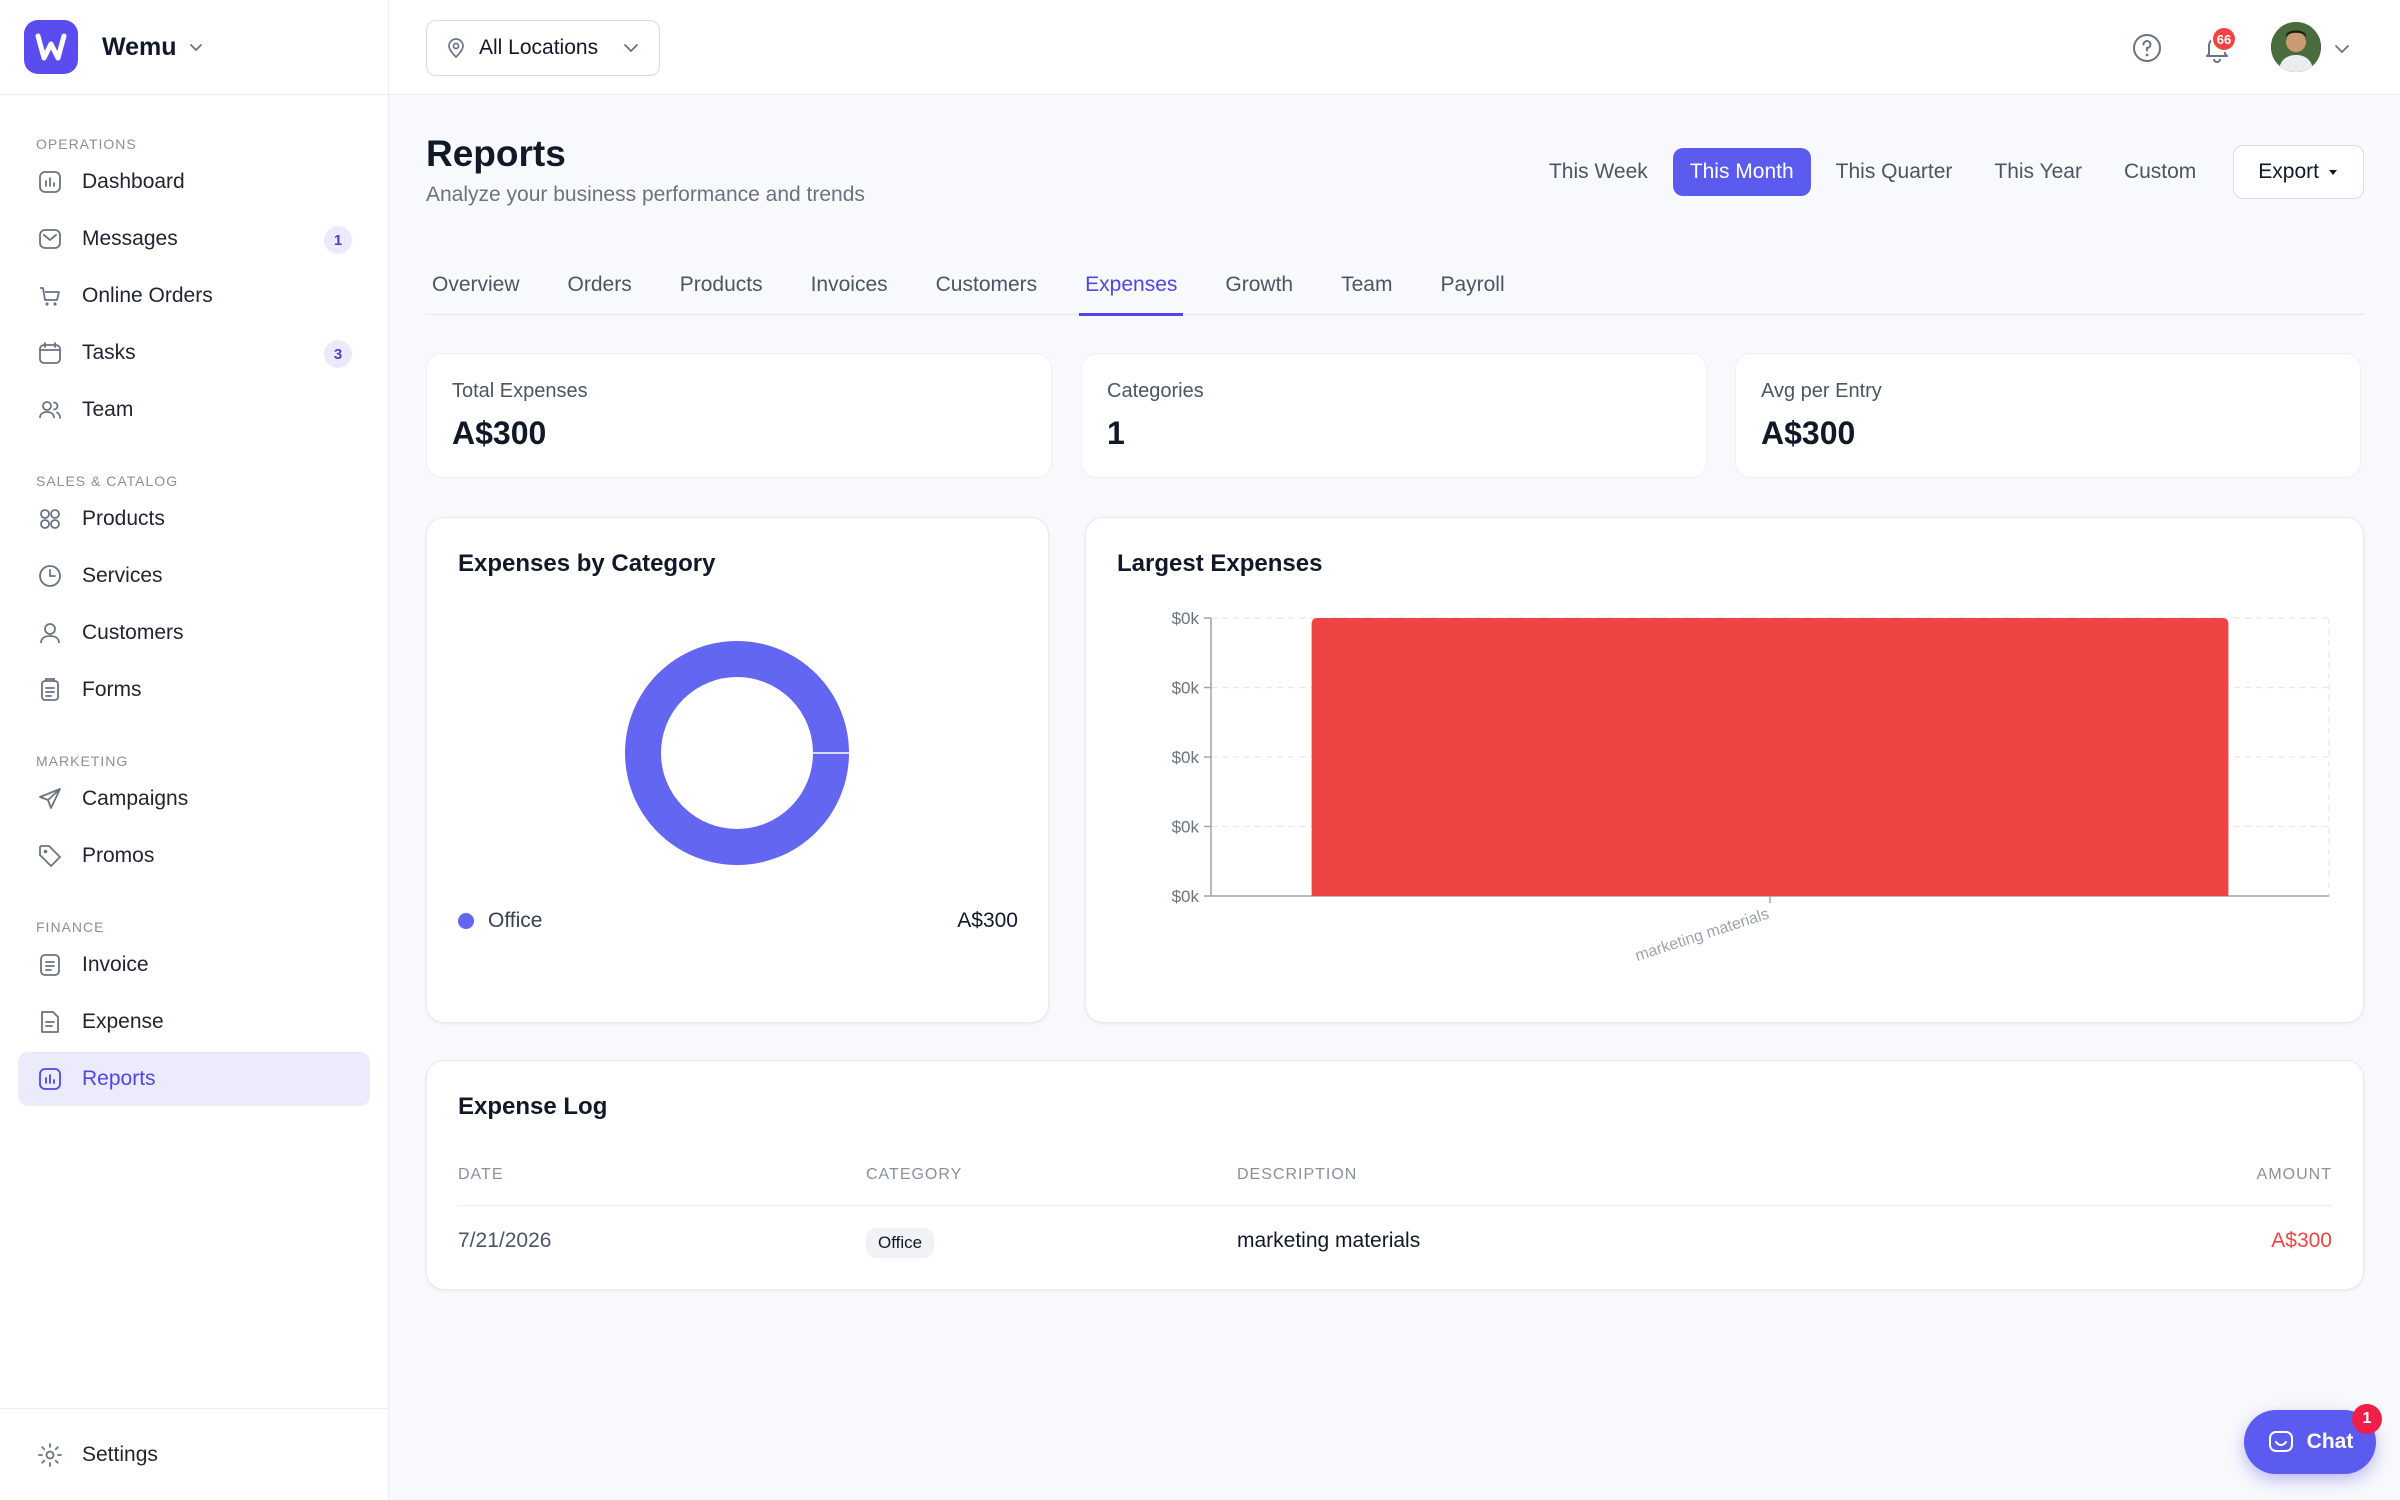 The height and width of the screenshot is (1500, 2400). I want to click on sidebar-item-reports: Reports, so click(194, 1079).